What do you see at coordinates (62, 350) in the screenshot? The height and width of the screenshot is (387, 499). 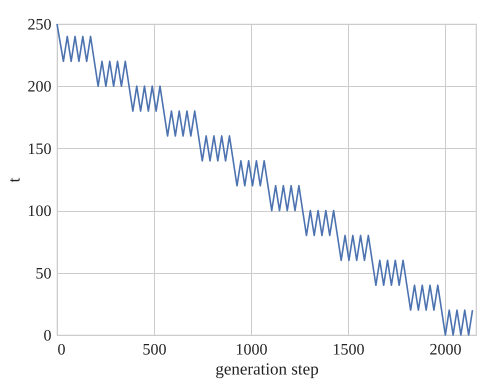 I see `x-tick-label: 0` at bounding box center [62, 350].